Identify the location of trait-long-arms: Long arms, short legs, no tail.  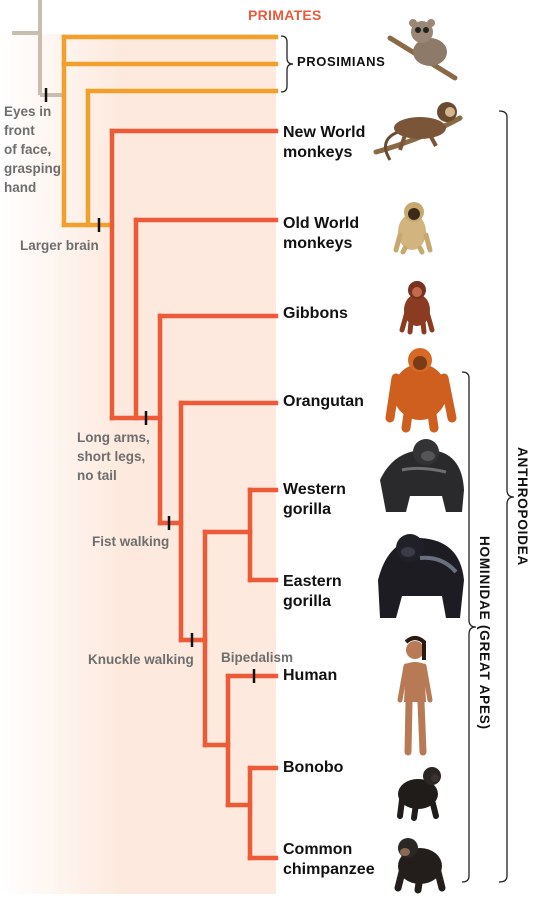
(113, 456).